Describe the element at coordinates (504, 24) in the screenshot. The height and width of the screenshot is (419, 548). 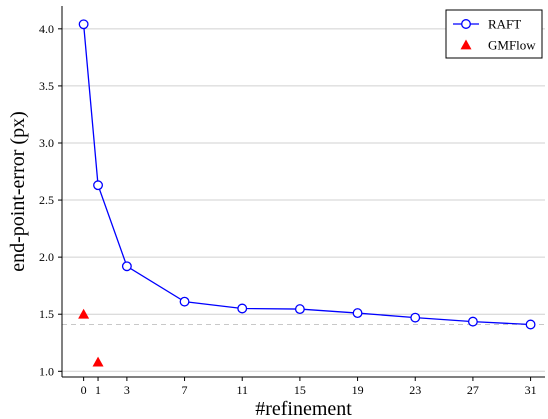
I see `legend-label: RAFT` at that location.